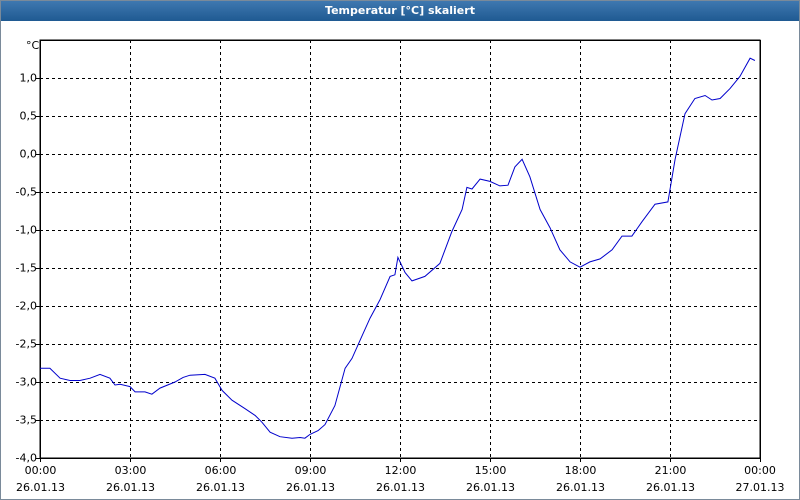 This screenshot has width=800, height=500. Describe the element at coordinates (29, 78) in the screenshot. I see `y-tick-label: 1,0` at that location.